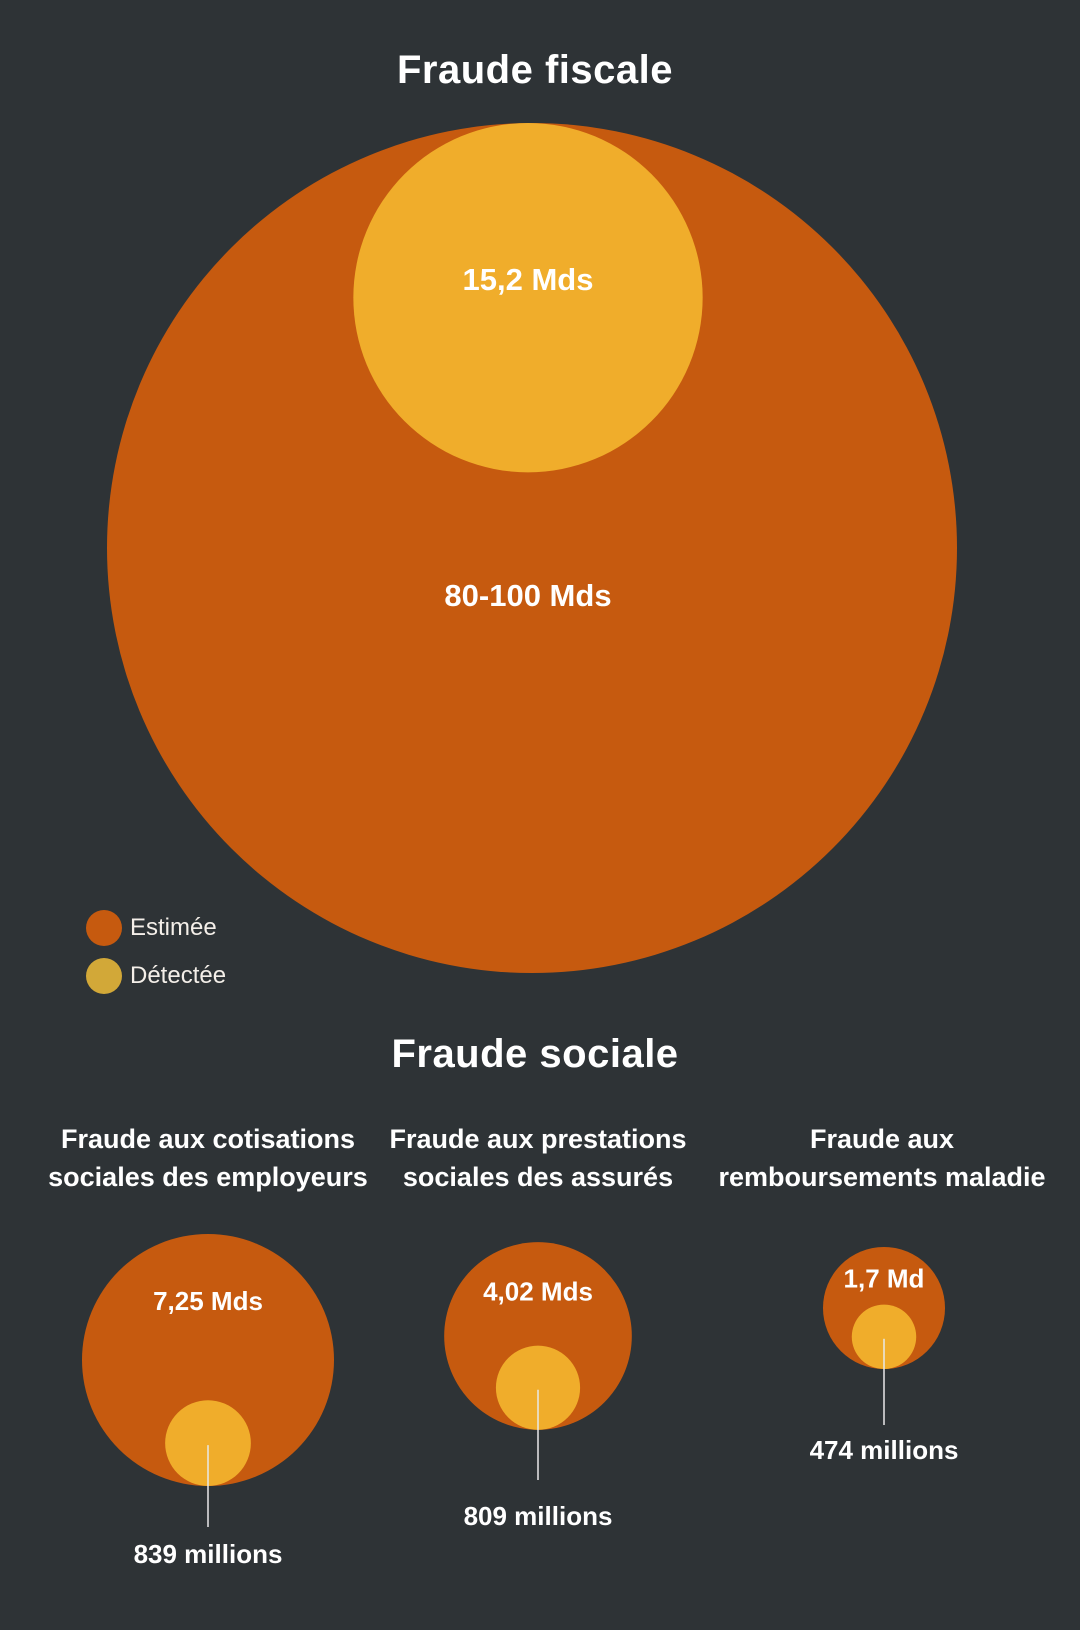 The width and height of the screenshot is (1080, 1630). What do you see at coordinates (538, 1139) in the screenshot?
I see `sub-title-prestations-line-1: Fraude aux prestations` at bounding box center [538, 1139].